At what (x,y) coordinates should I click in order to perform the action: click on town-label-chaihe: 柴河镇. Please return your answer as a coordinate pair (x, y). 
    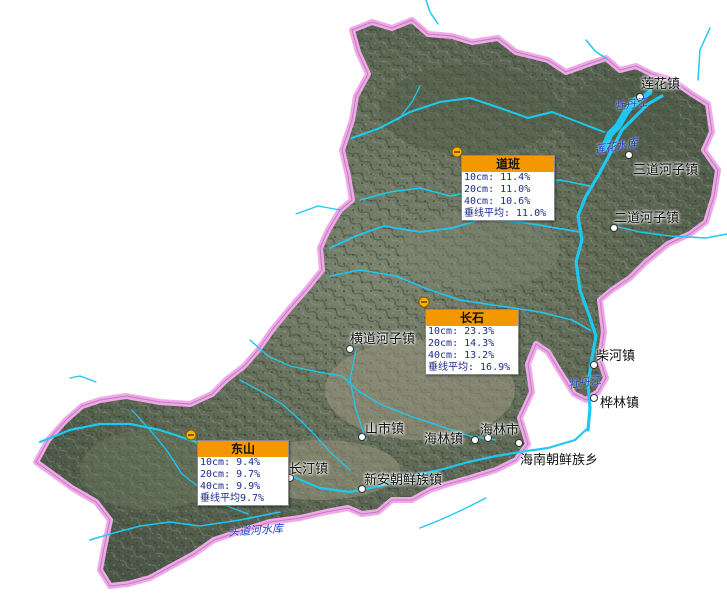
    Looking at the image, I should click on (616, 356).